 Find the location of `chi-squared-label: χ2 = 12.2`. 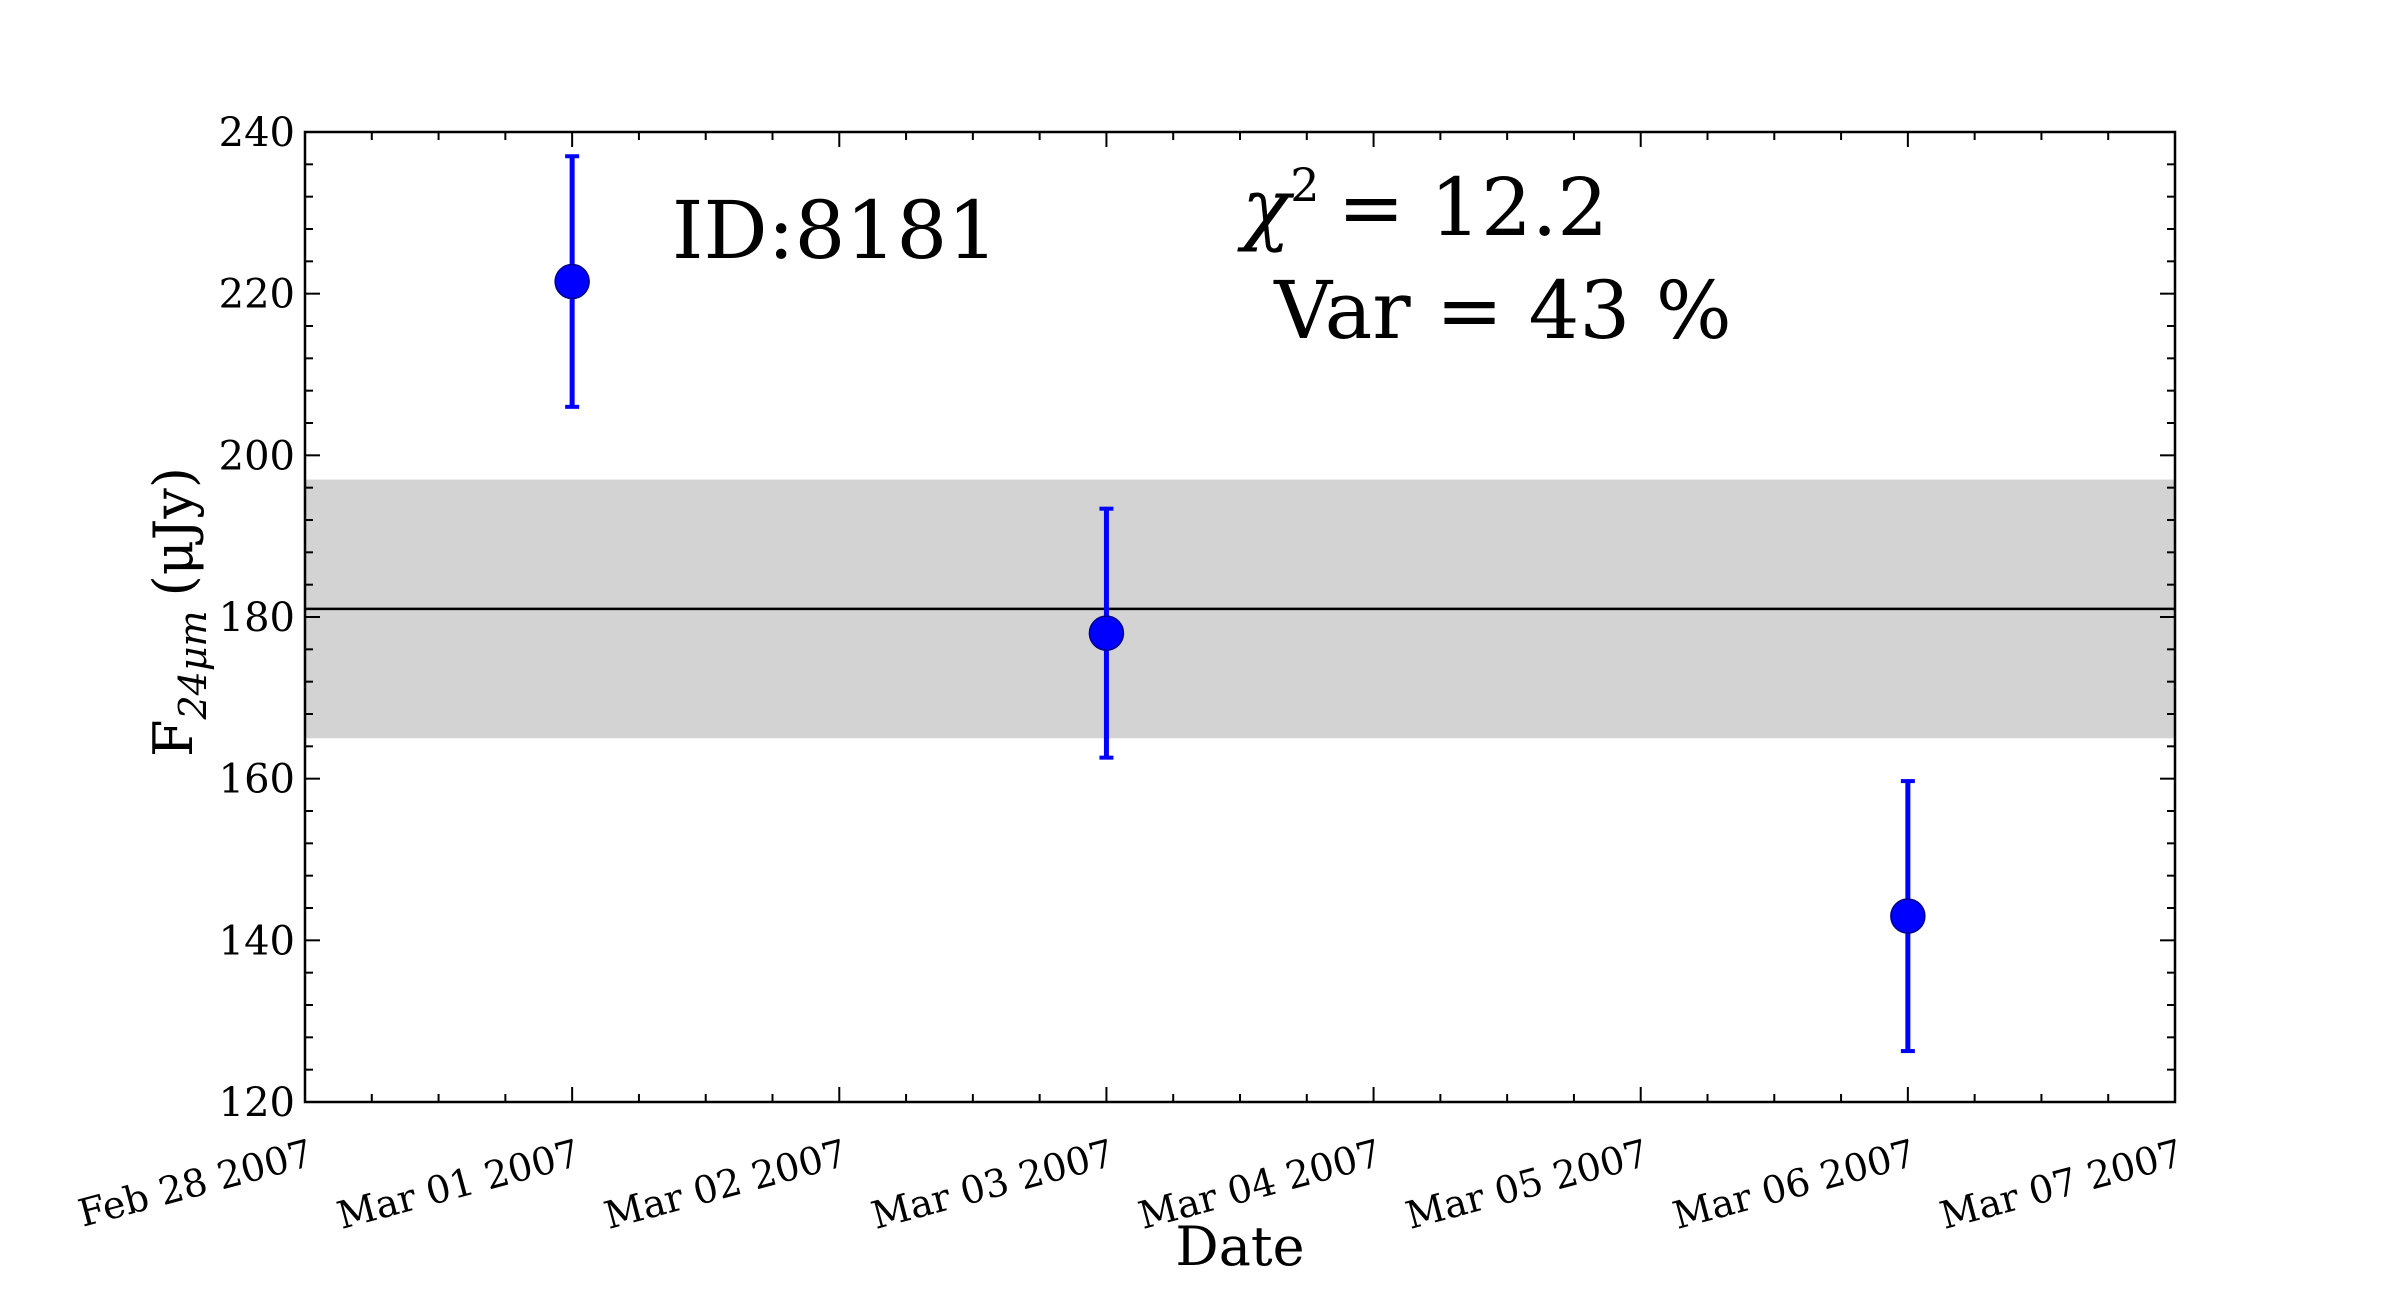

chi-squared-label: χ2 = 12.2 is located at coordinates (1422, 206).